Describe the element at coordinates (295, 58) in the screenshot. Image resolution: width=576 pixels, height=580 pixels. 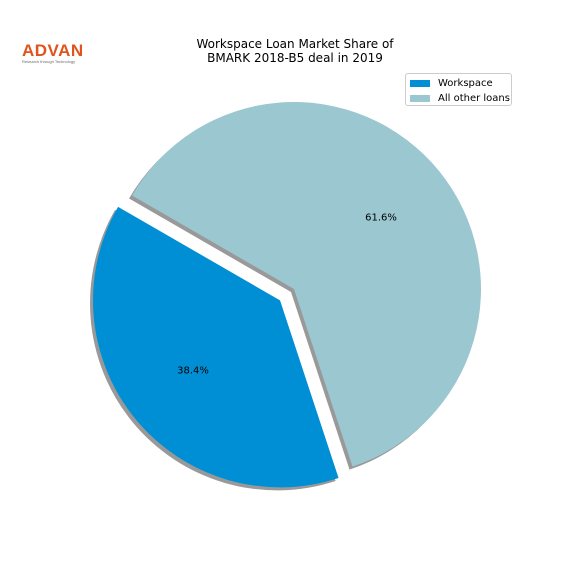
I see `chart-title-line-2: BMARK 2018-B5 deal in 2019` at that location.